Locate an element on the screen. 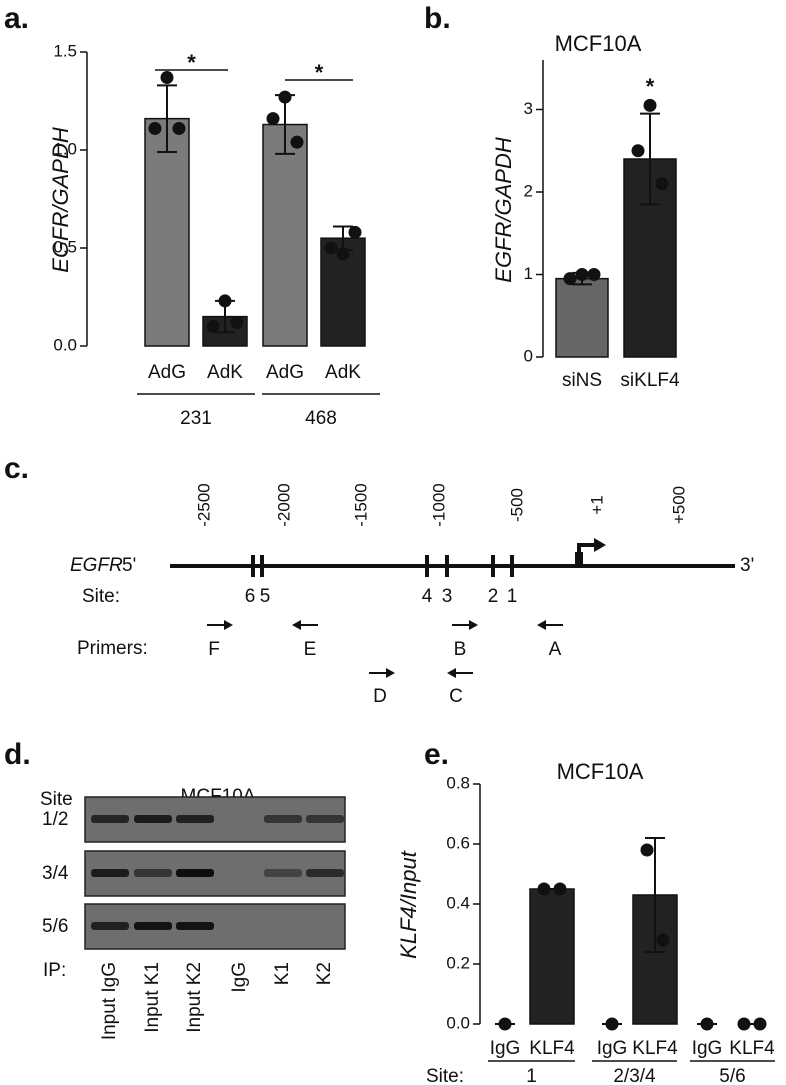 The image size is (786, 1085). lane-label: K1 is located at coordinates (282, 973).